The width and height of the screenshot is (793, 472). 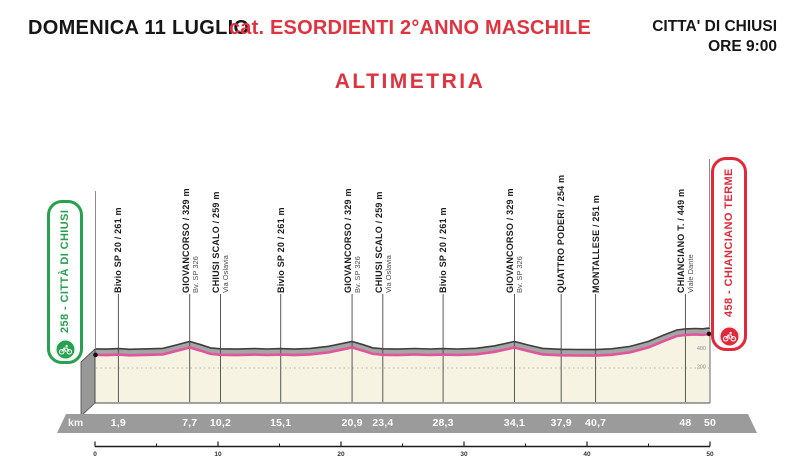 I want to click on race-category-label: cat. ESORDIENTI 2°ANNO MASCHILE, so click(x=410, y=28).